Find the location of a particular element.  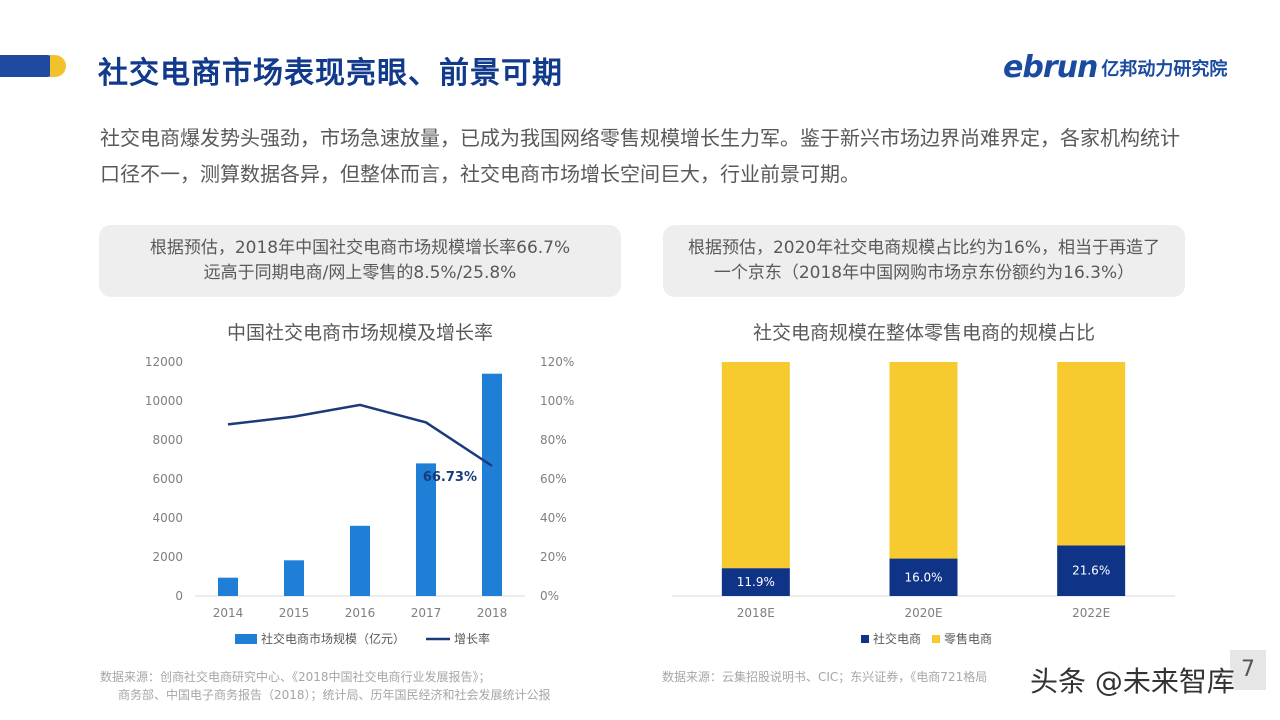

chart1-y-right-tick: 100% is located at coordinates (557, 401).